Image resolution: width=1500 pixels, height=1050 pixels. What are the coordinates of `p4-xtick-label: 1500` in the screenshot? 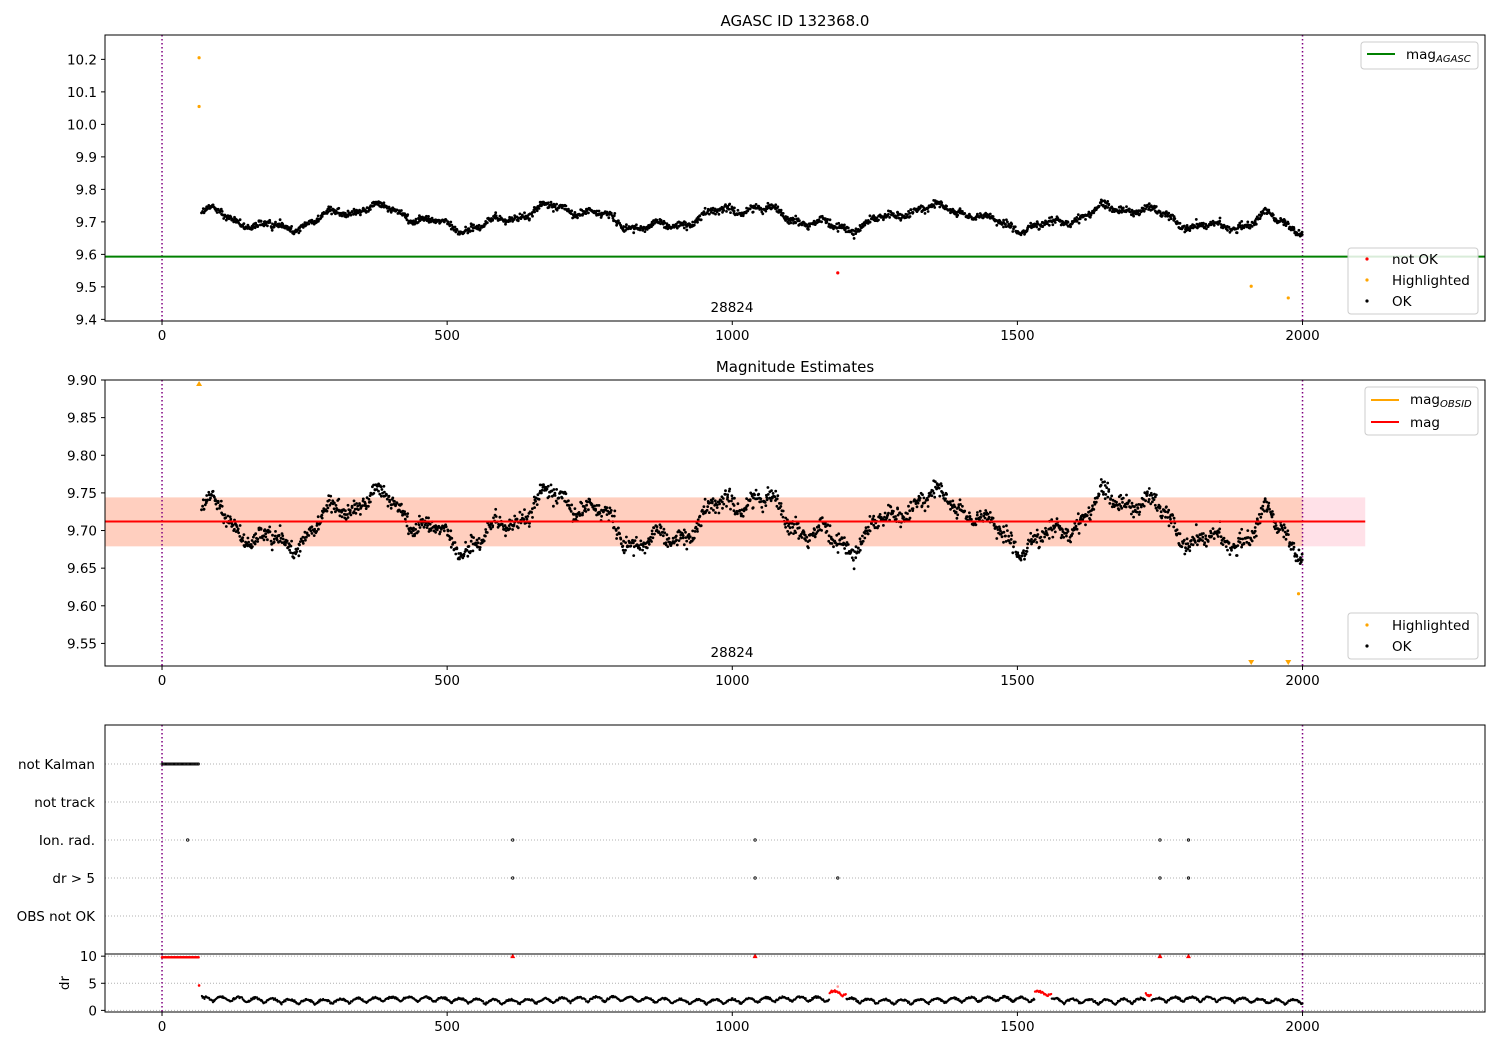 It's located at (1017, 1027).